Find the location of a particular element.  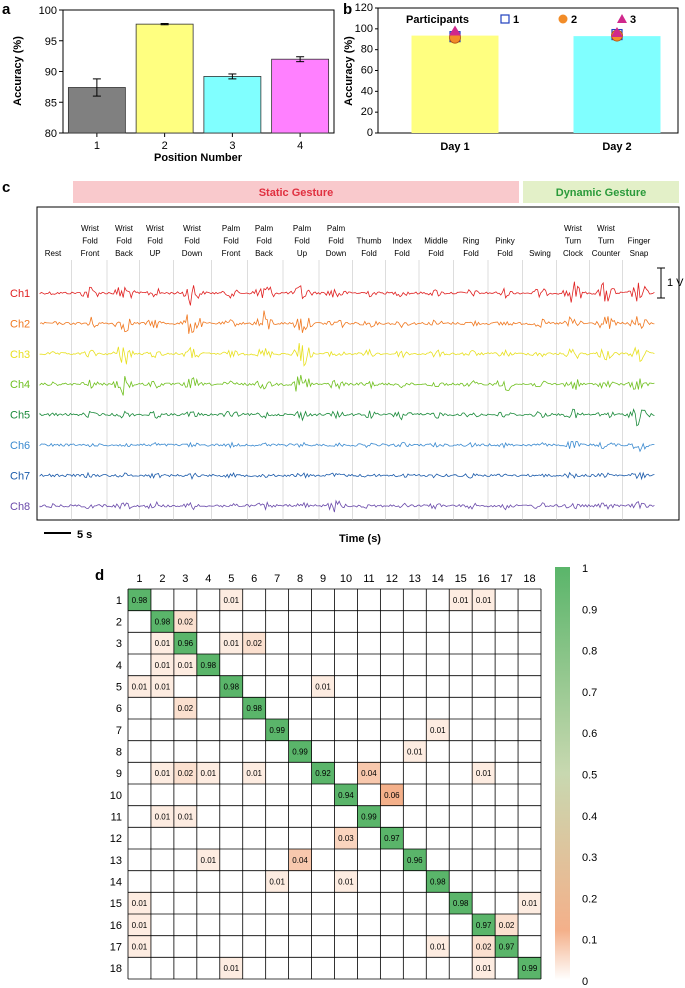

panel-a-y-tick-label: 100 is located at coordinates (48, 11).